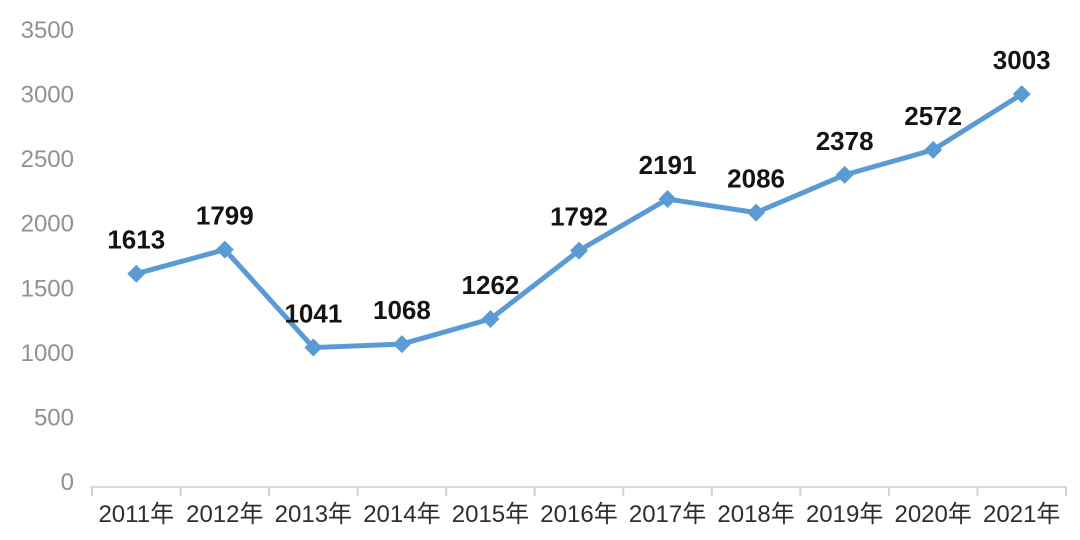  Describe the element at coordinates (490, 514) in the screenshot. I see `x-axis-category-label: 2015年` at that location.